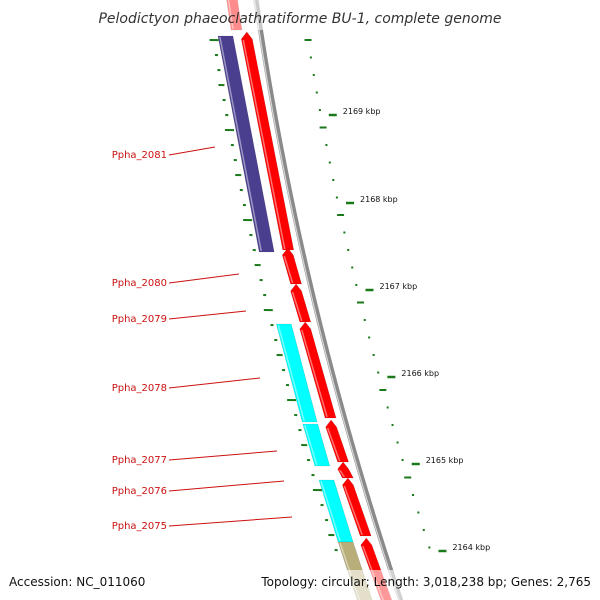 This screenshot has height=600, width=600. What do you see at coordinates (362, 111) in the screenshot?
I see `tick-label-2169: 2169 kbp` at bounding box center [362, 111].